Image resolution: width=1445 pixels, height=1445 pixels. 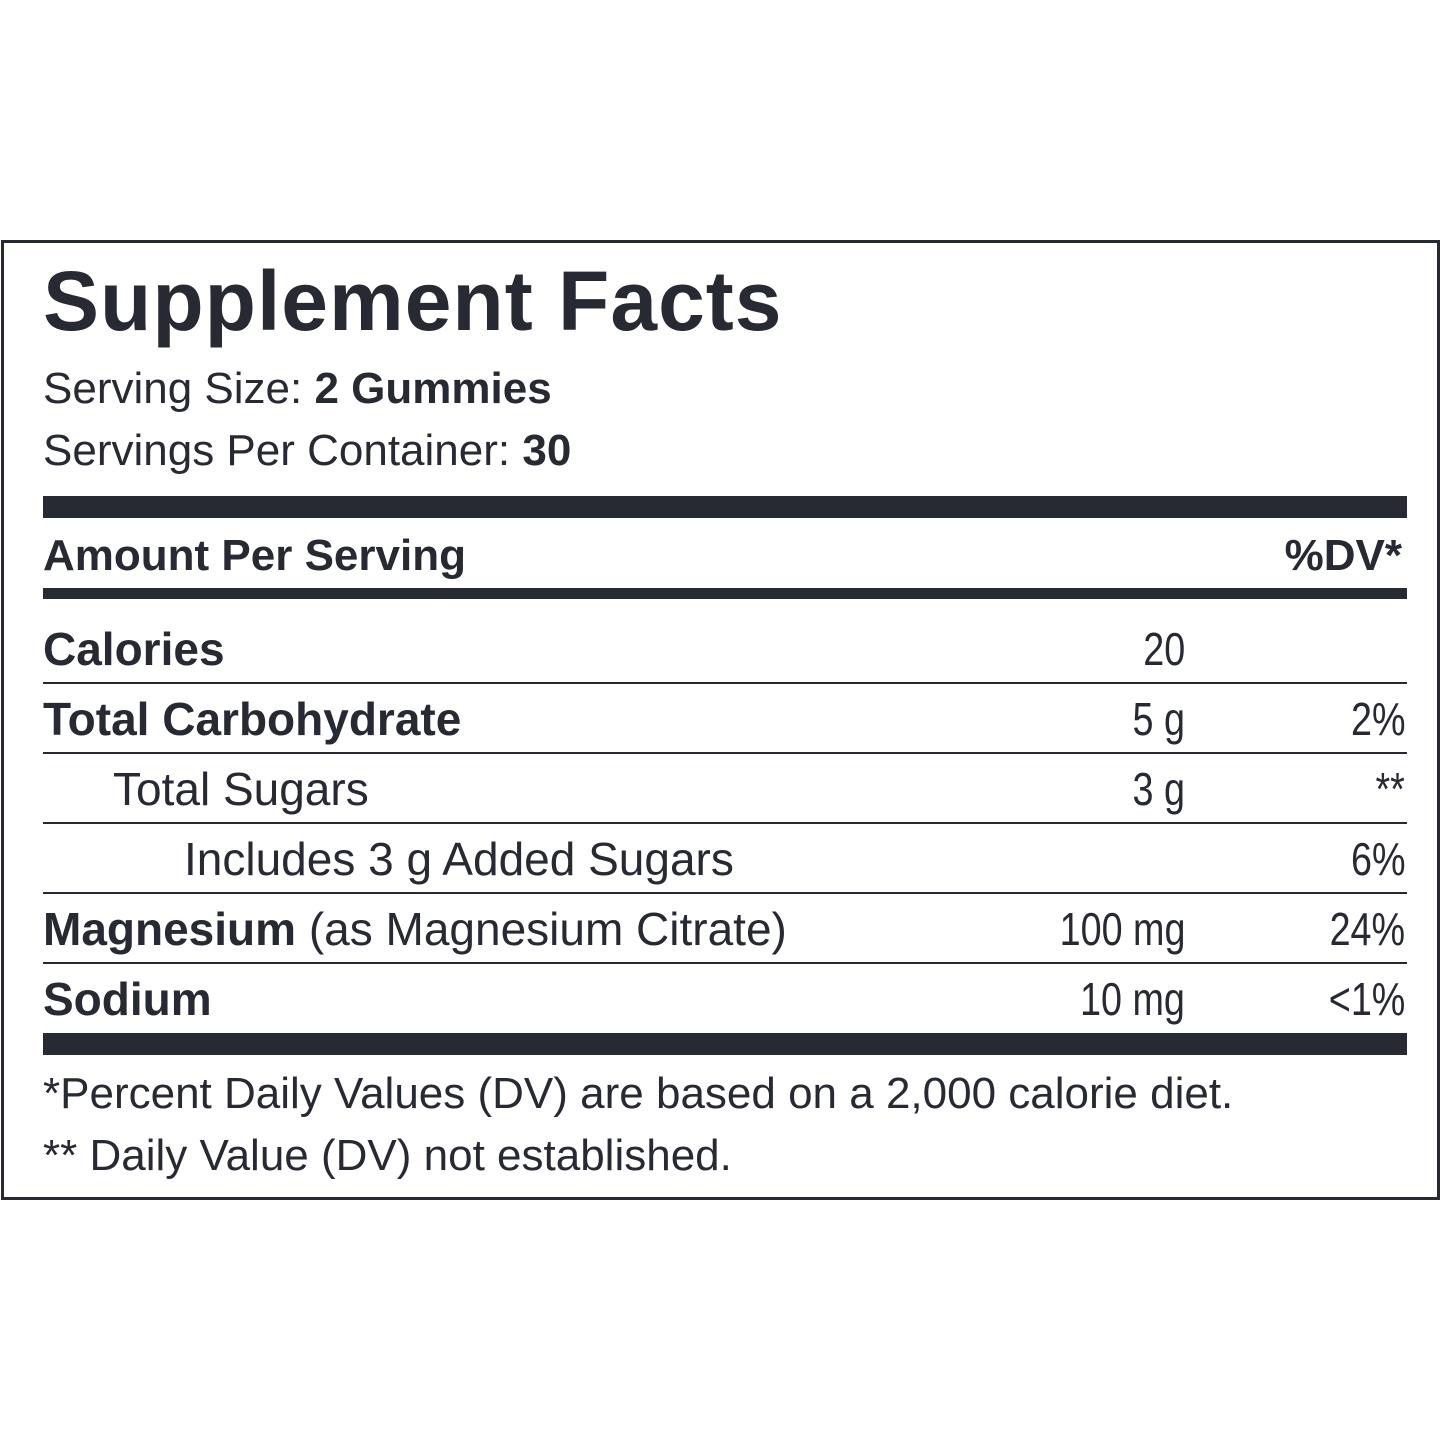 I want to click on nutrient-dv: 2%, so click(x=1377, y=719).